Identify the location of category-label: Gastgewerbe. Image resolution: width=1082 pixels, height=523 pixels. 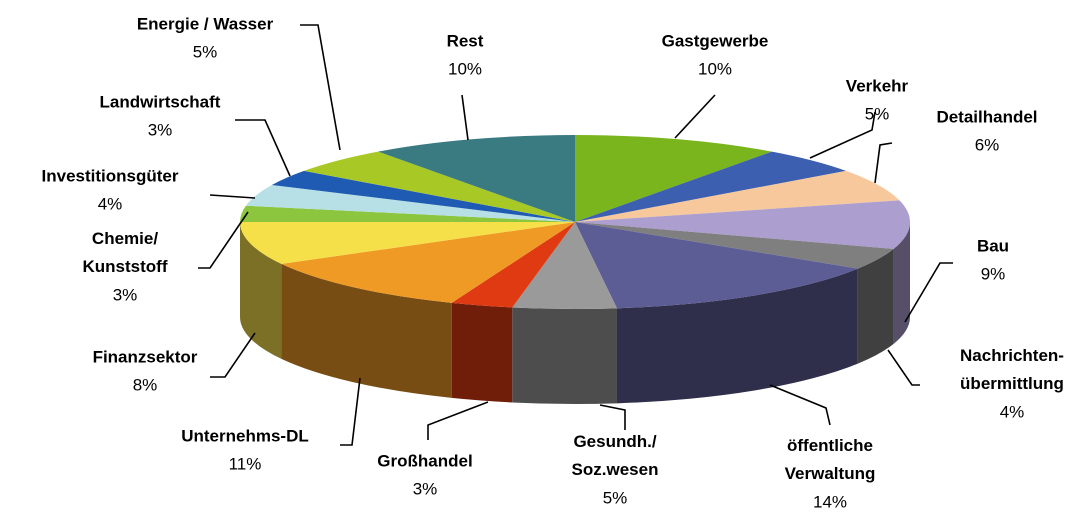
(715, 40).